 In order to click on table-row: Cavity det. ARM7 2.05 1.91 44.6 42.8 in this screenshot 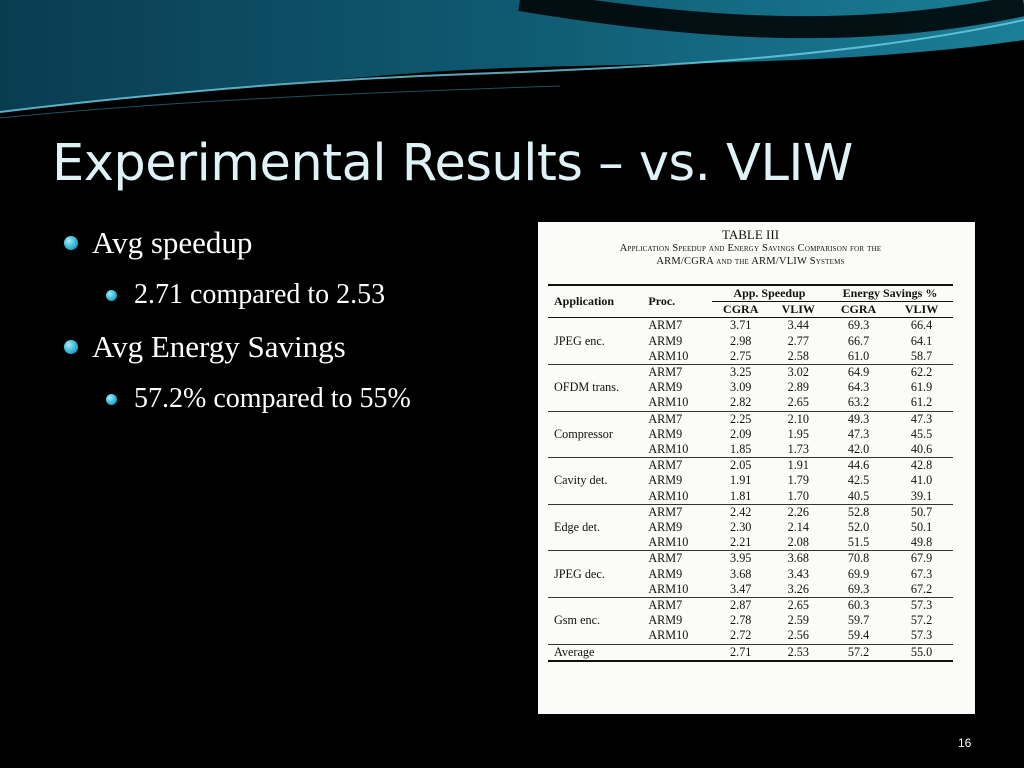, I will do `click(750, 481)`.